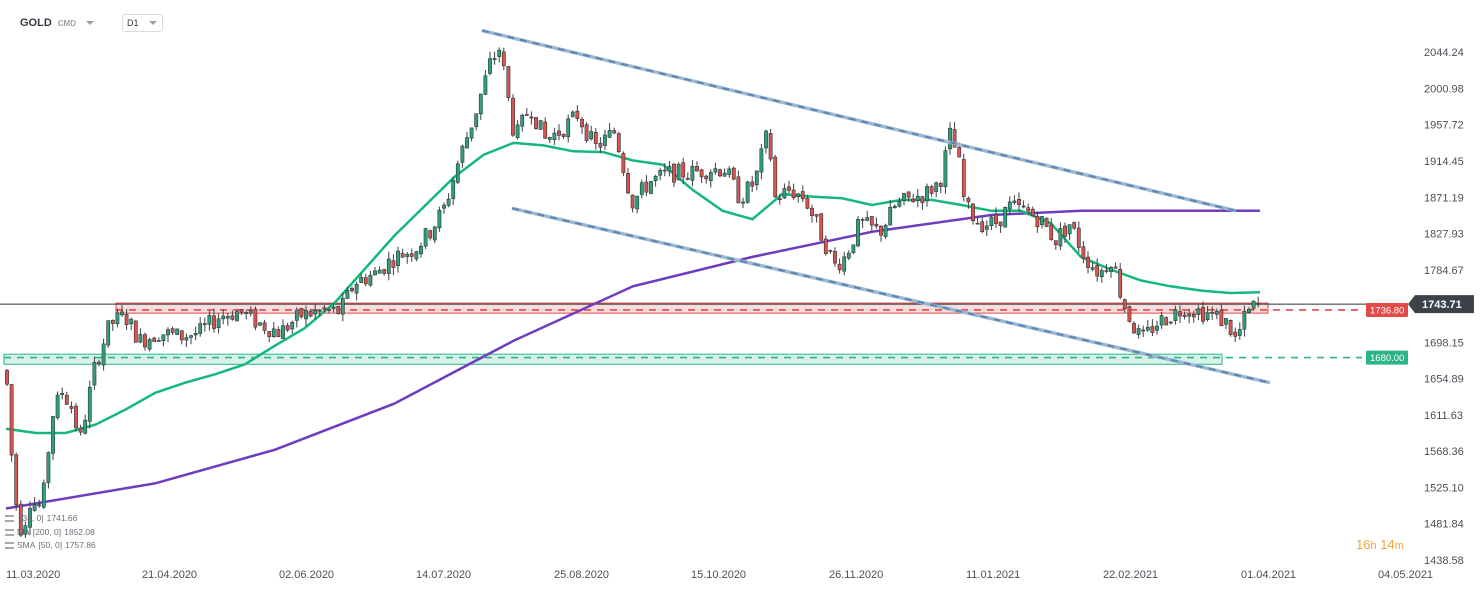 This screenshot has height=590, width=1482. Describe the element at coordinates (80, 545) in the screenshot. I see `legend-indicator-value: 1757.86` at that location.